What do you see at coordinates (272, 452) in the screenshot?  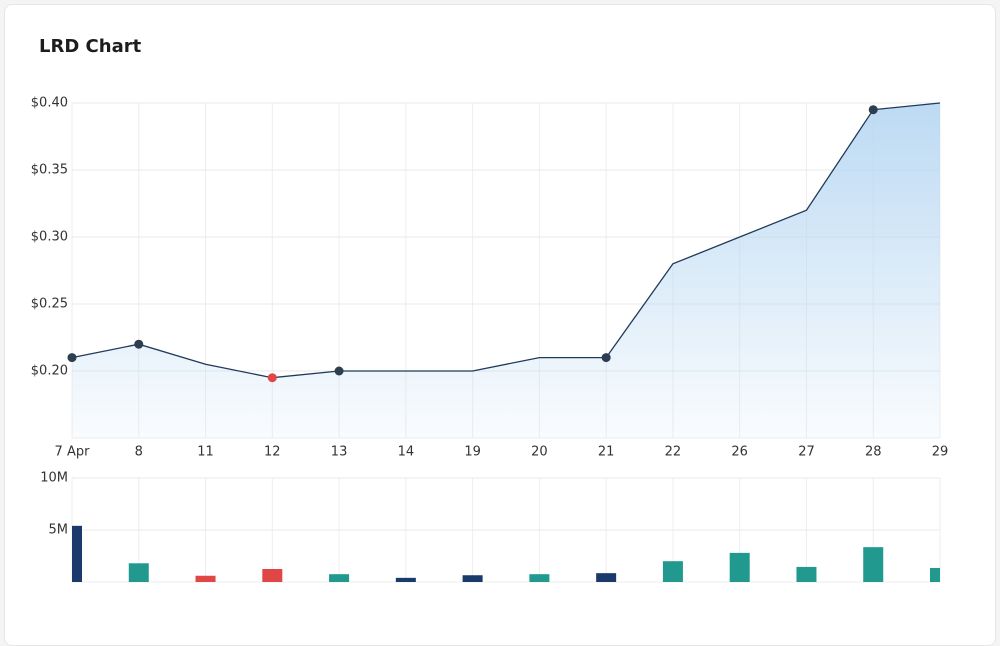 I see `x-tick-label: 12` at bounding box center [272, 452].